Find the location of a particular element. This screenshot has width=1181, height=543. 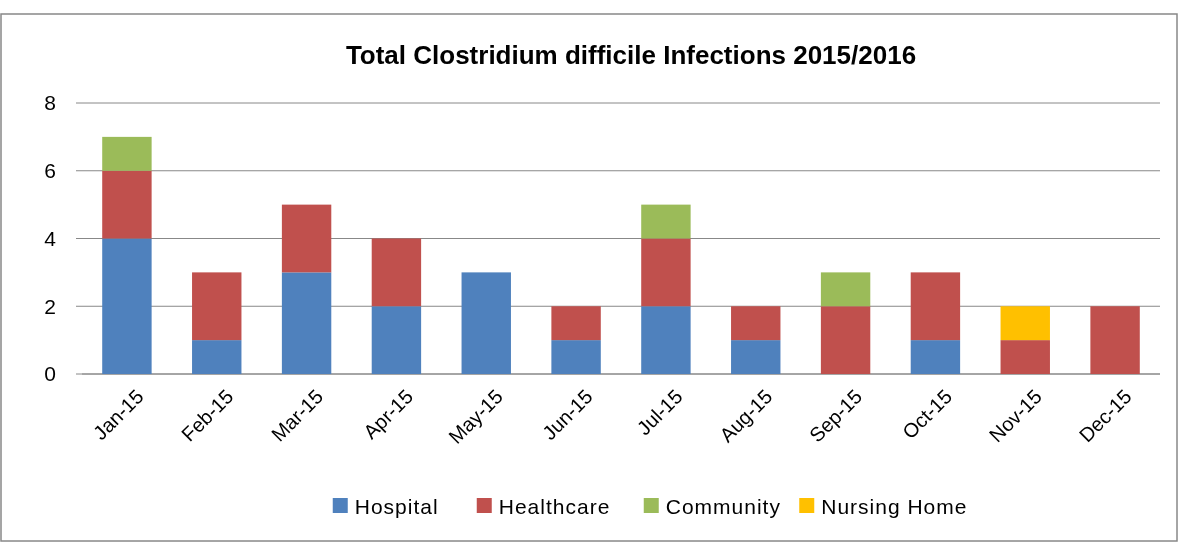

y-tick-label: 0 is located at coordinates (50, 374).